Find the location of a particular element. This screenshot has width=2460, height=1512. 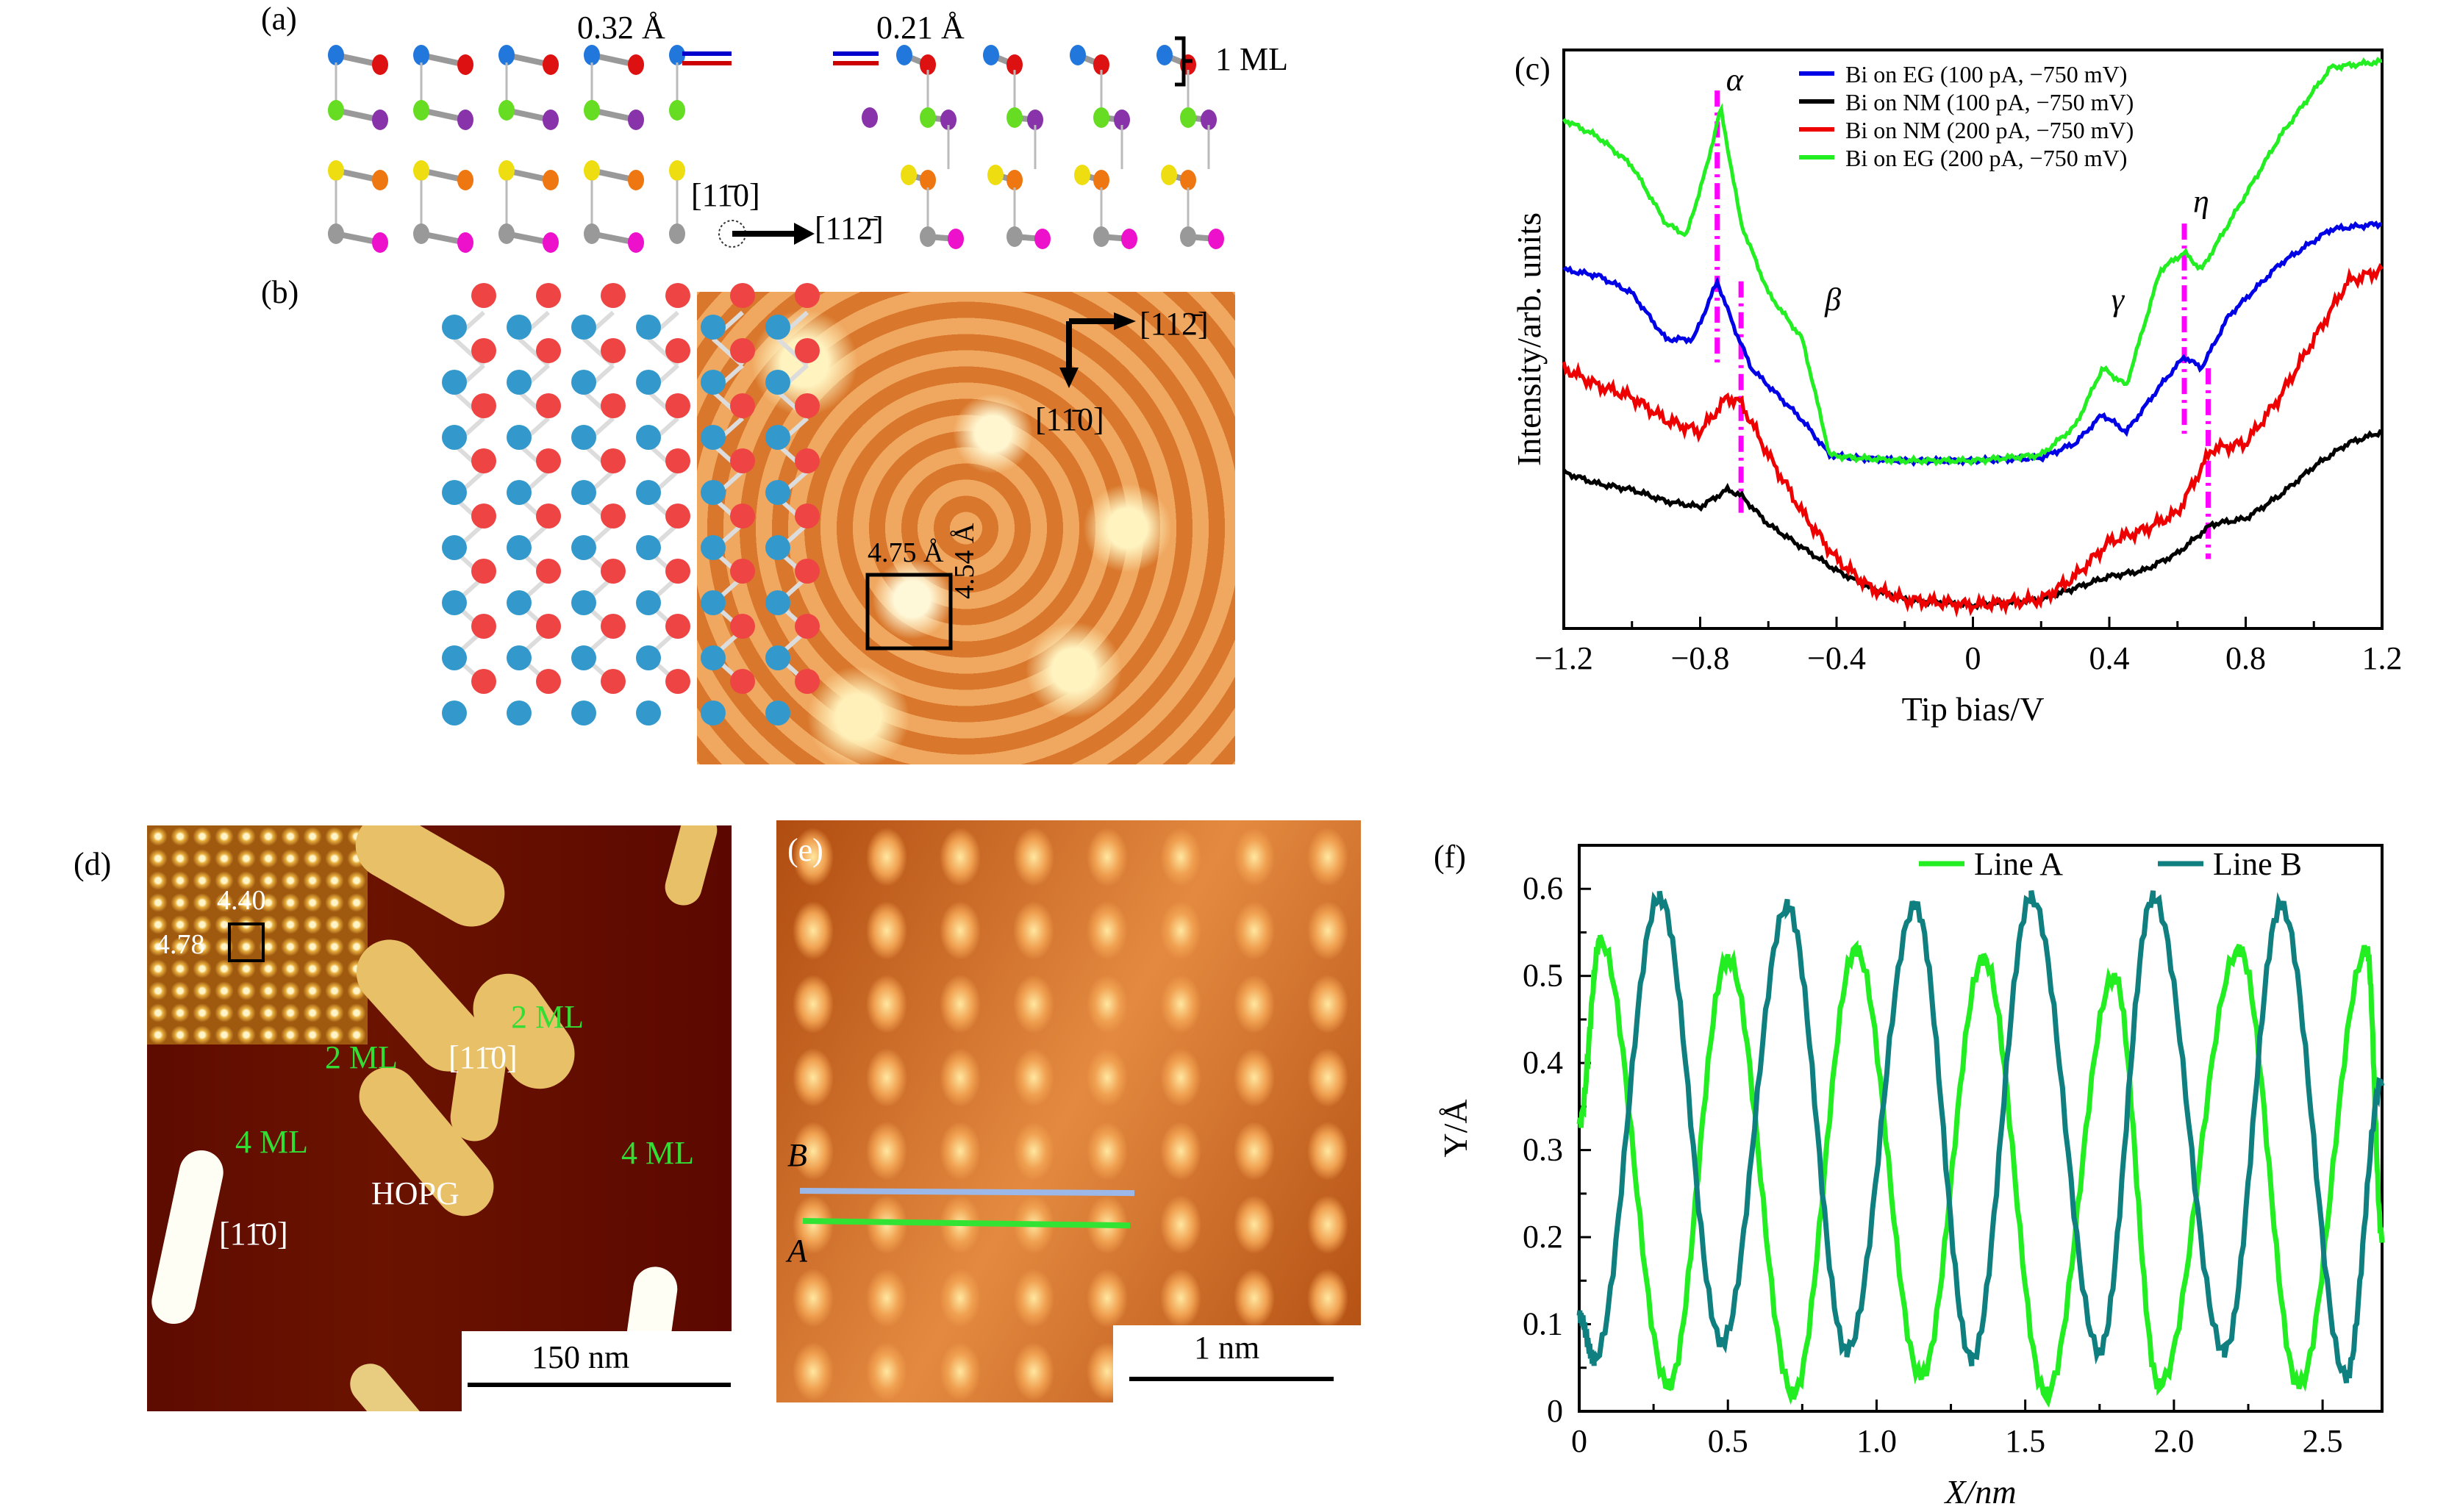

y-tick-label: 0.2 is located at coordinates (1543, 1237).